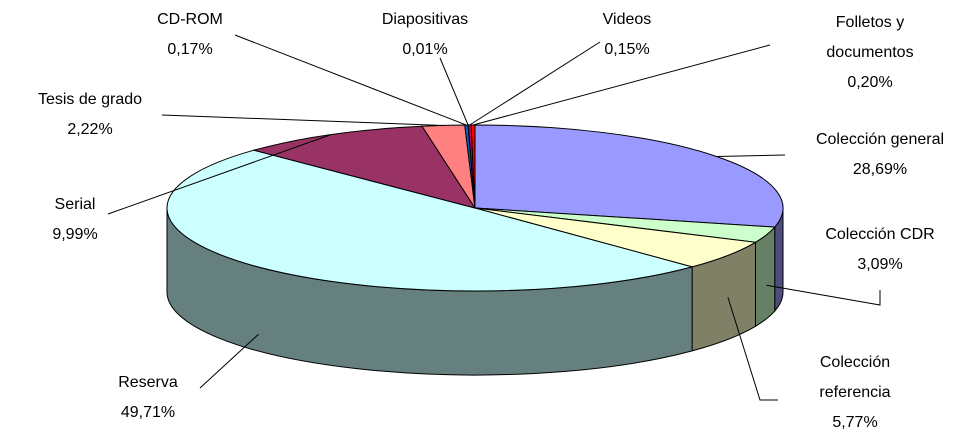 The image size is (970, 435). I want to click on label-value: 2,22%, so click(90, 129).